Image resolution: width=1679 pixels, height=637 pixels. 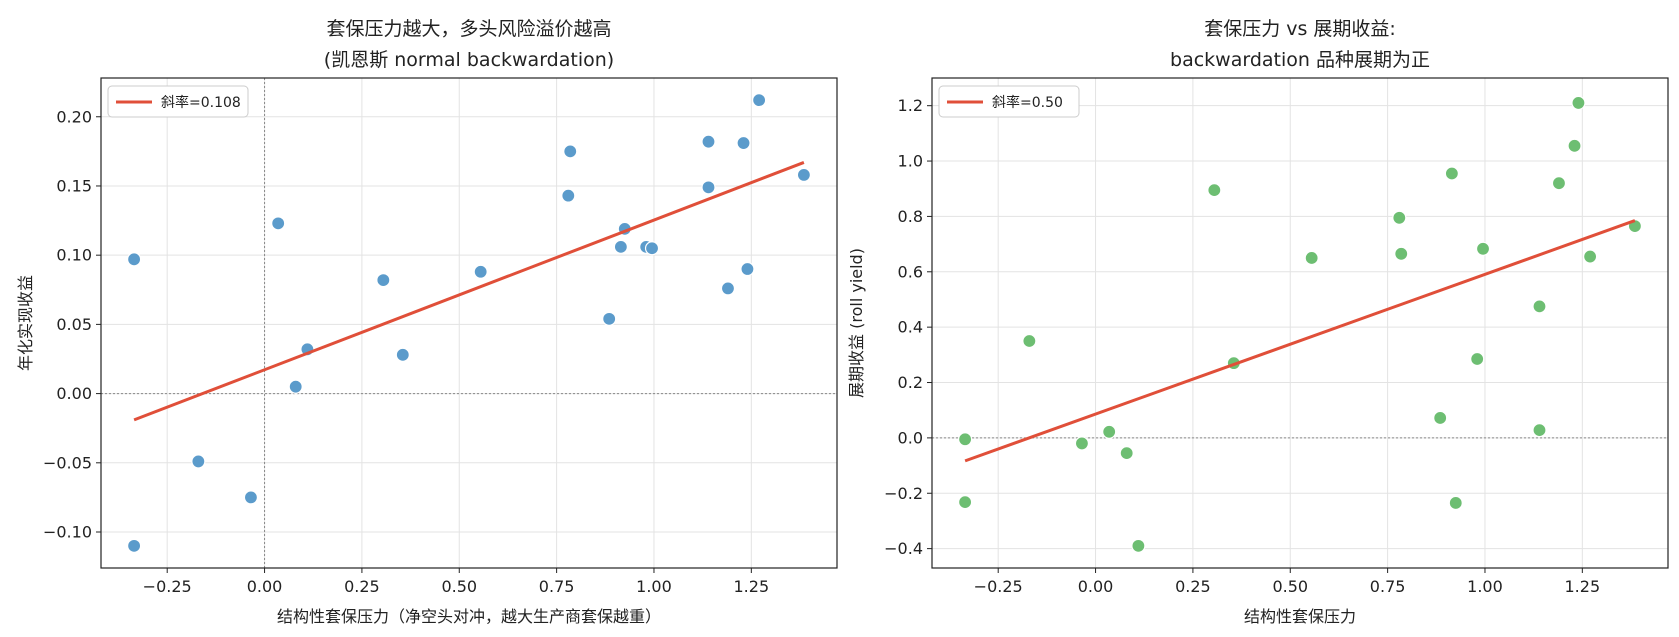 What do you see at coordinates (910, 327) in the screenshot?
I see `y-tick-label: 0.4` at bounding box center [910, 327].